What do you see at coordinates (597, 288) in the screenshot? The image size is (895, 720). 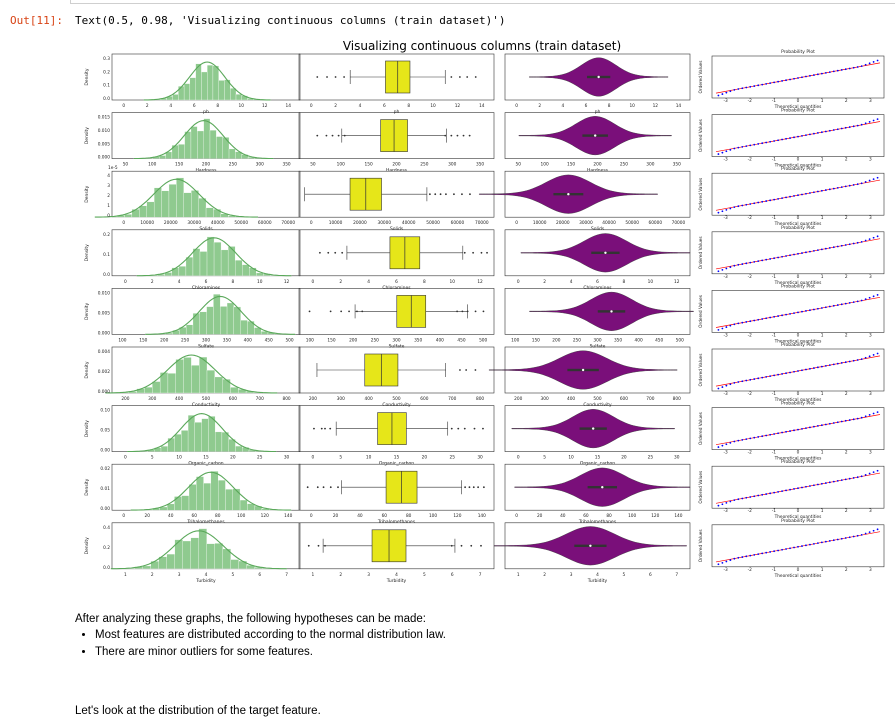 I see `violin-xlabel: Chloramines` at bounding box center [597, 288].